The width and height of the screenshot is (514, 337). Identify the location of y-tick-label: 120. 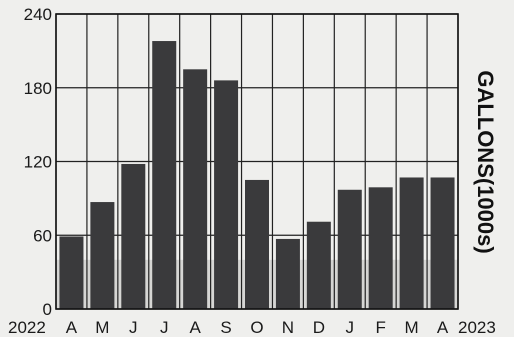
(38, 162).